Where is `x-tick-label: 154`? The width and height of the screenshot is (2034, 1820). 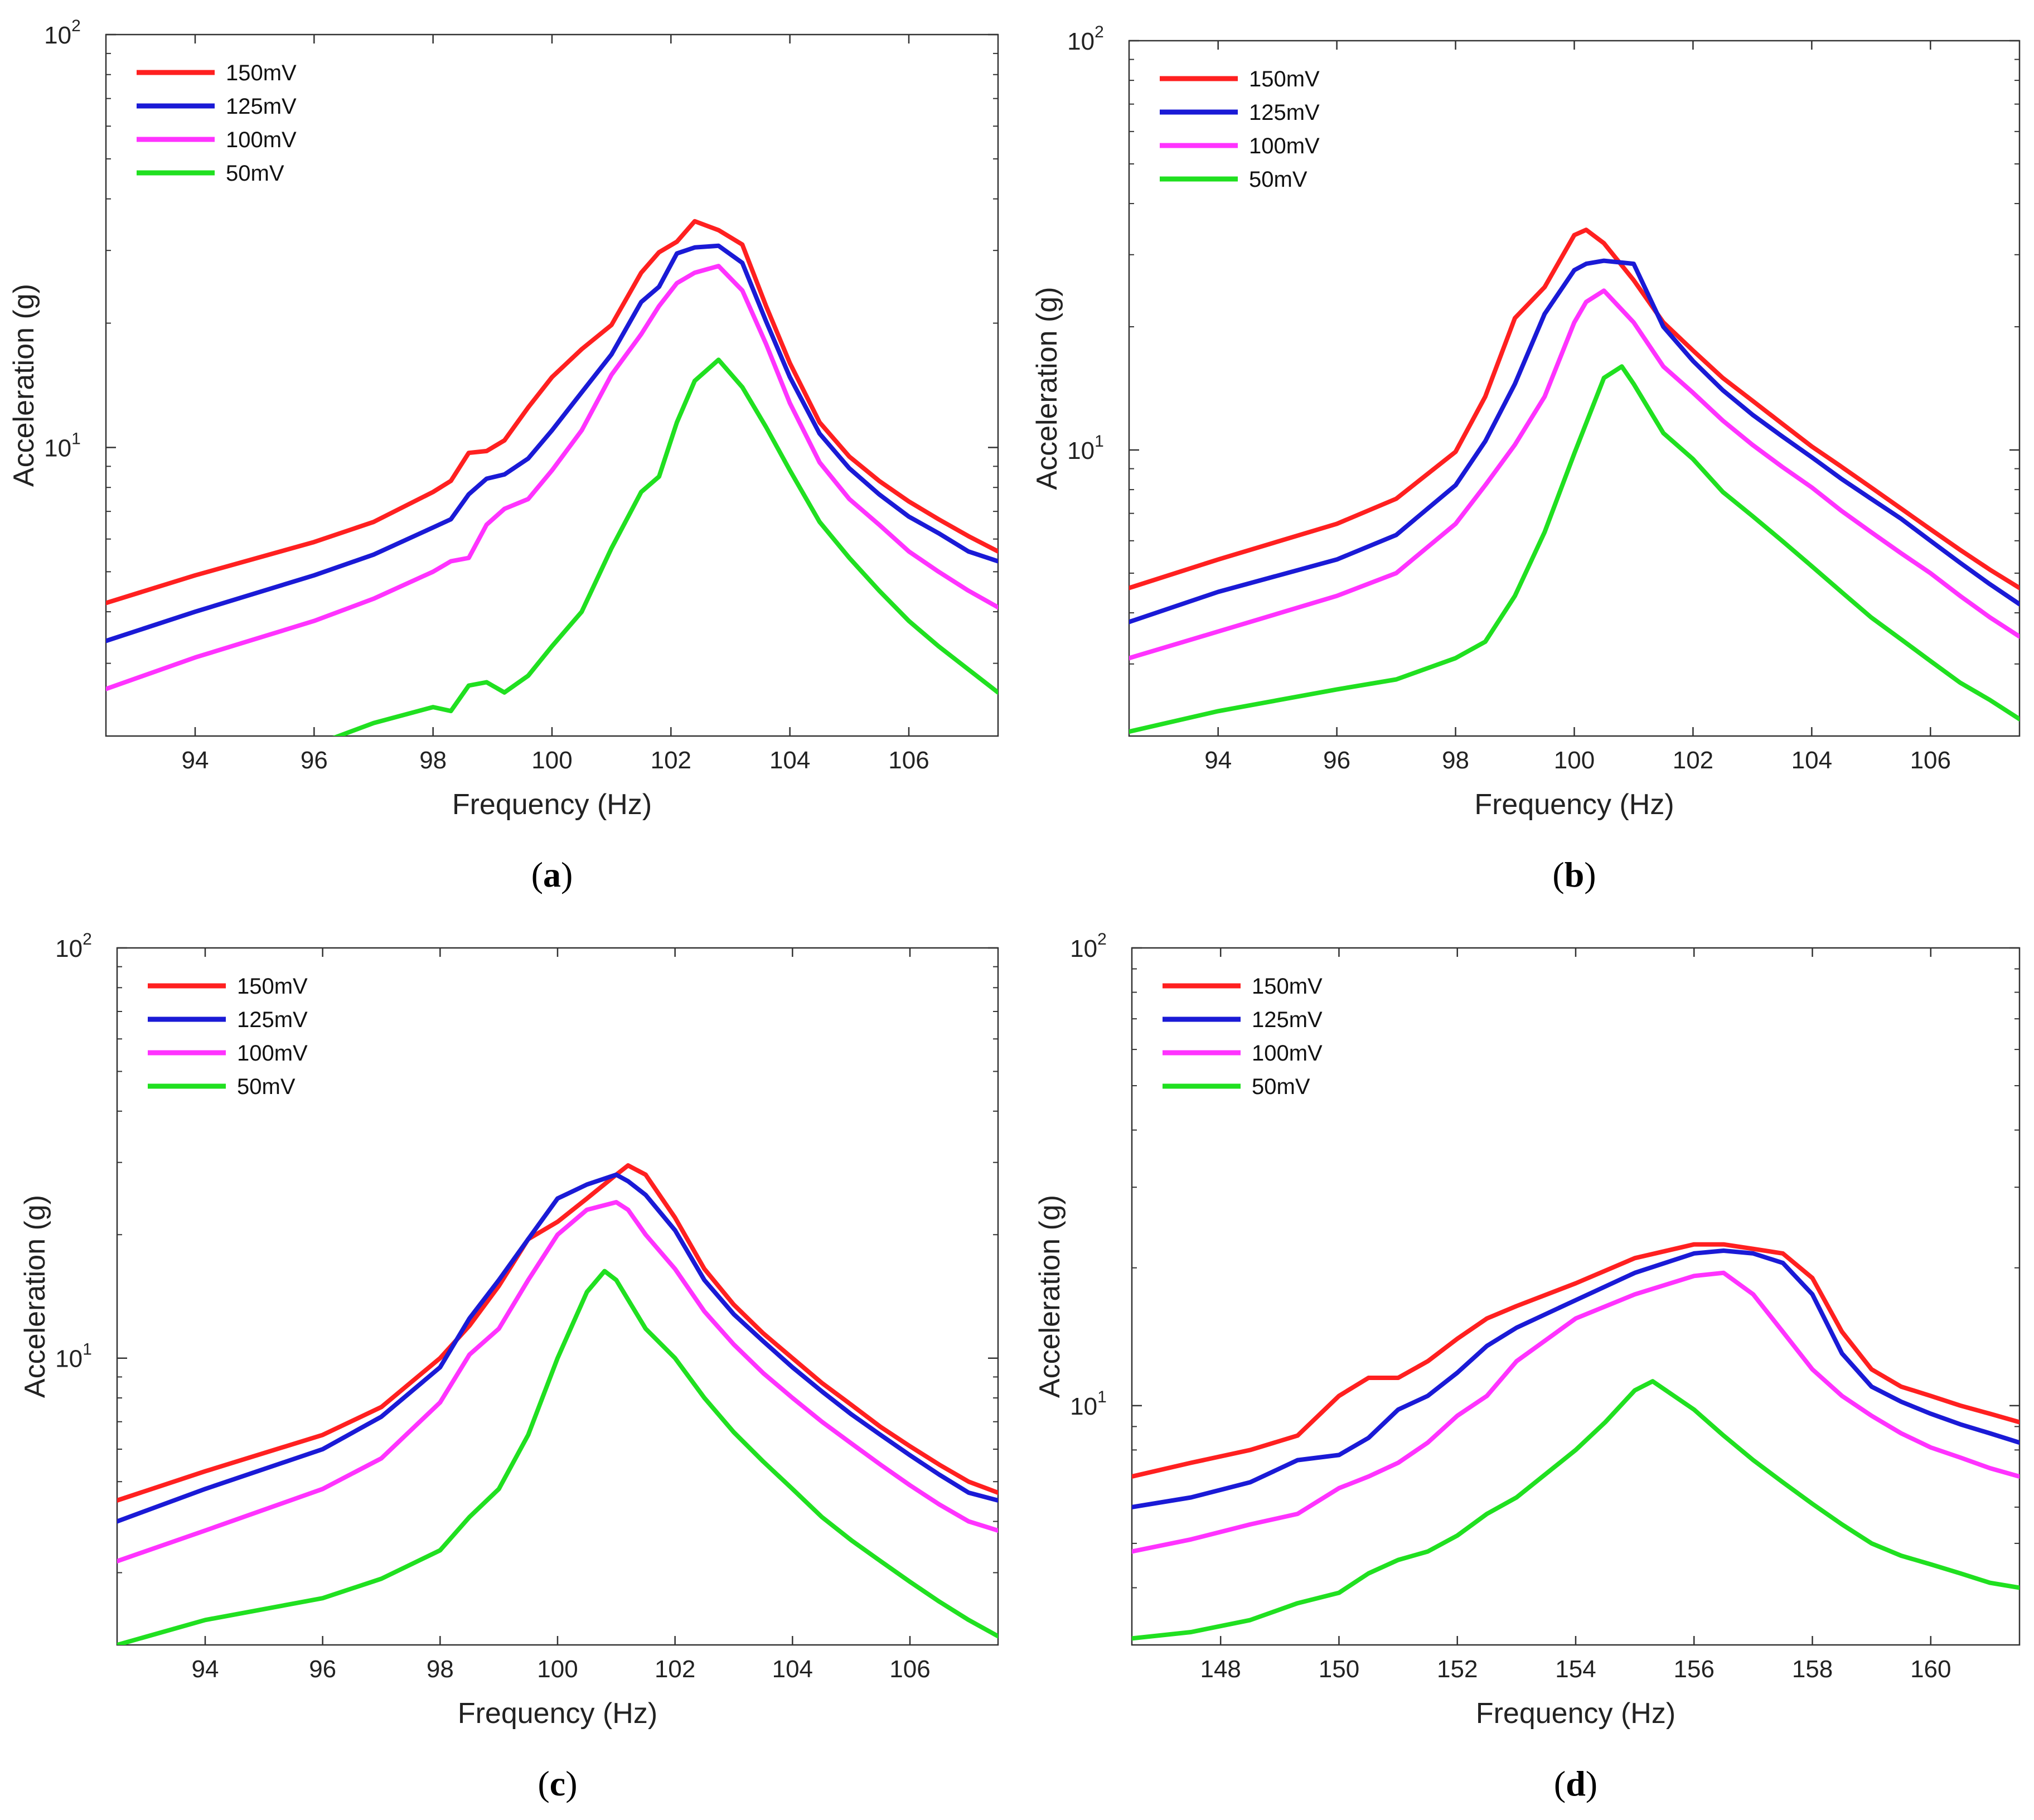 x-tick-label: 154 is located at coordinates (1575, 1669).